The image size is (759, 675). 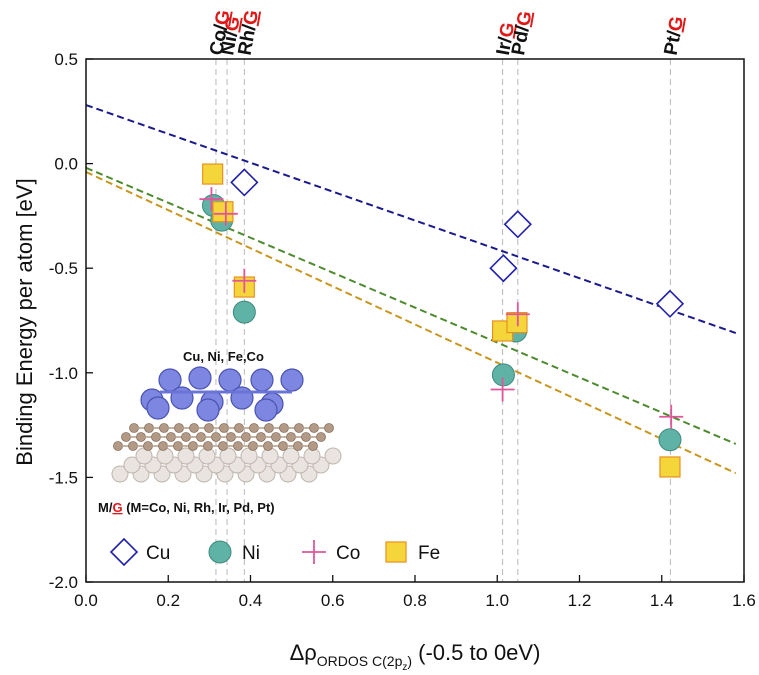 I want to click on substrate-label: Pd/G, so click(x=522, y=33).